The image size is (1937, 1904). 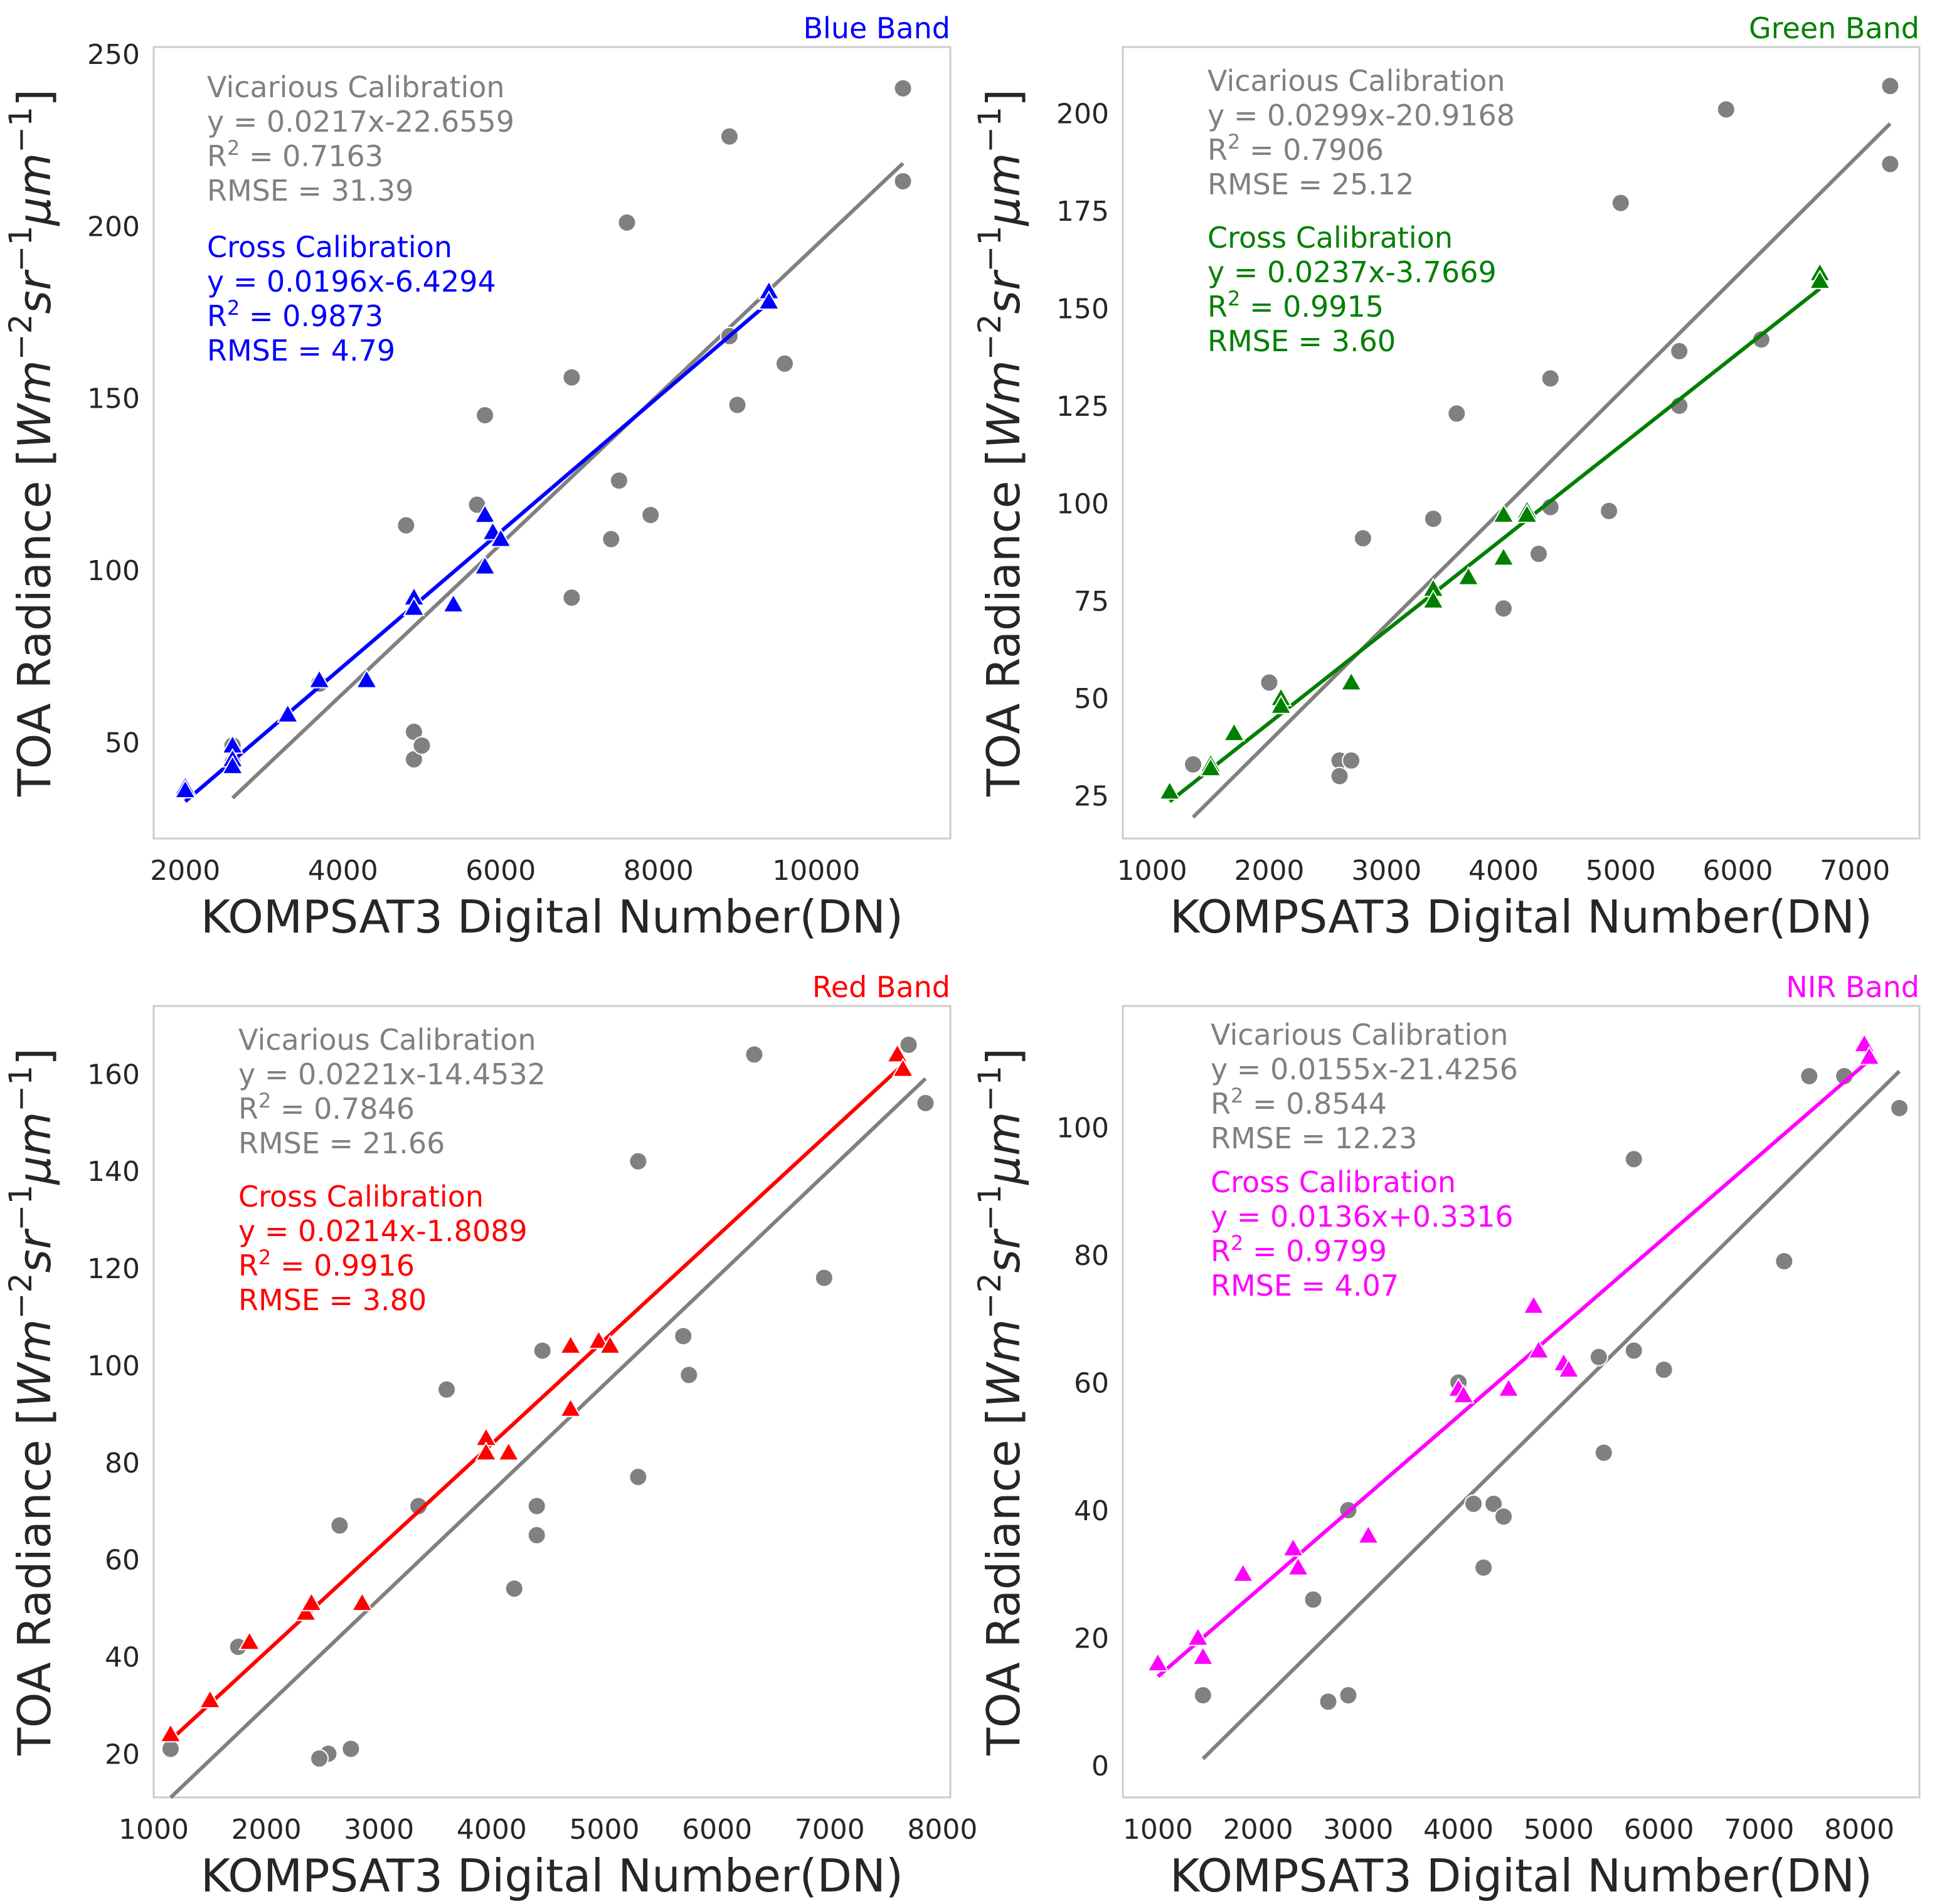 I want to click on r-squared-value: = 0.7906, so click(x=1312, y=150).